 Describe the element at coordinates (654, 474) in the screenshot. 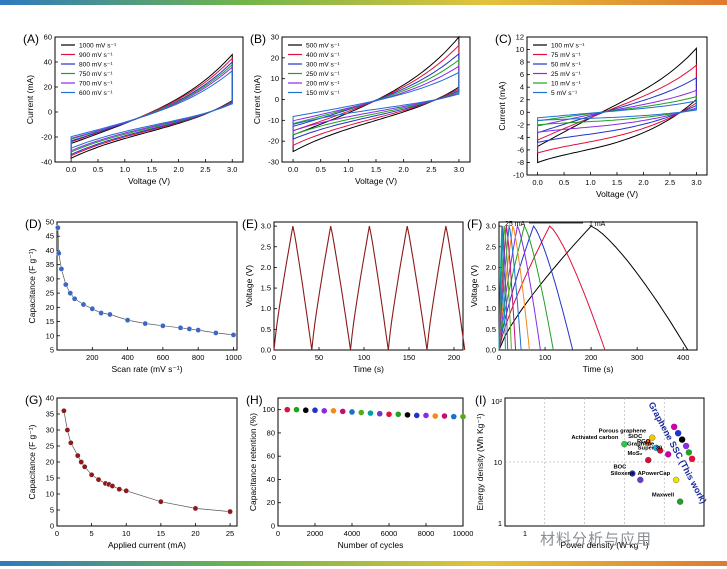

I see `ragone-point-label: APowerCap` at that location.